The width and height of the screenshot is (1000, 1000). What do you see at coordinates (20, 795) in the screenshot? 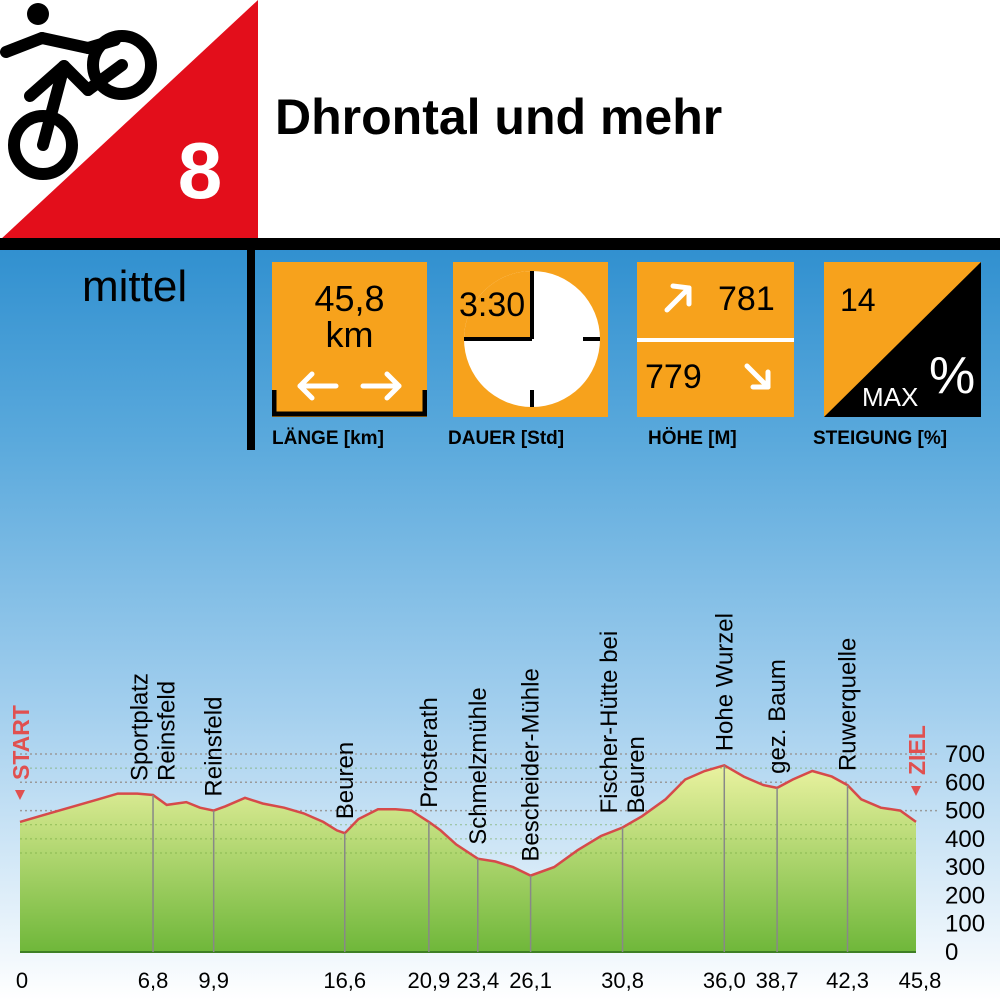
I see `start-marker` at bounding box center [20, 795].